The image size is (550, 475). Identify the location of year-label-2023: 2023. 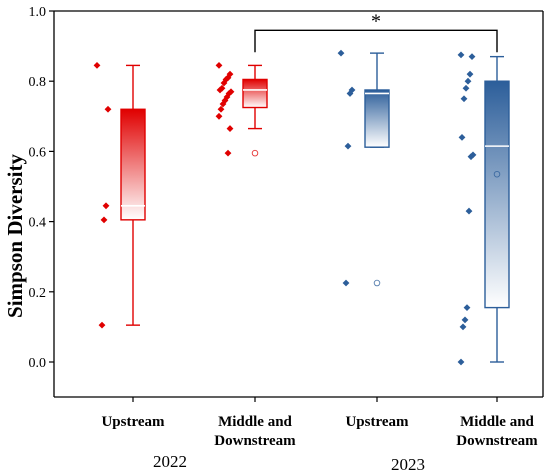
(408, 464).